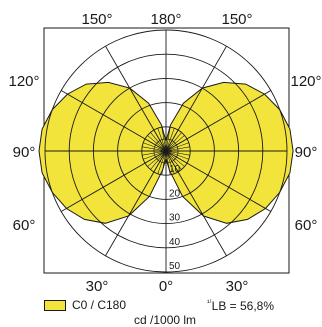 This screenshot has width=322, height=327. What do you see at coordinates (23, 81) in the screenshot?
I see `angle-label-3: 120°` at bounding box center [23, 81].